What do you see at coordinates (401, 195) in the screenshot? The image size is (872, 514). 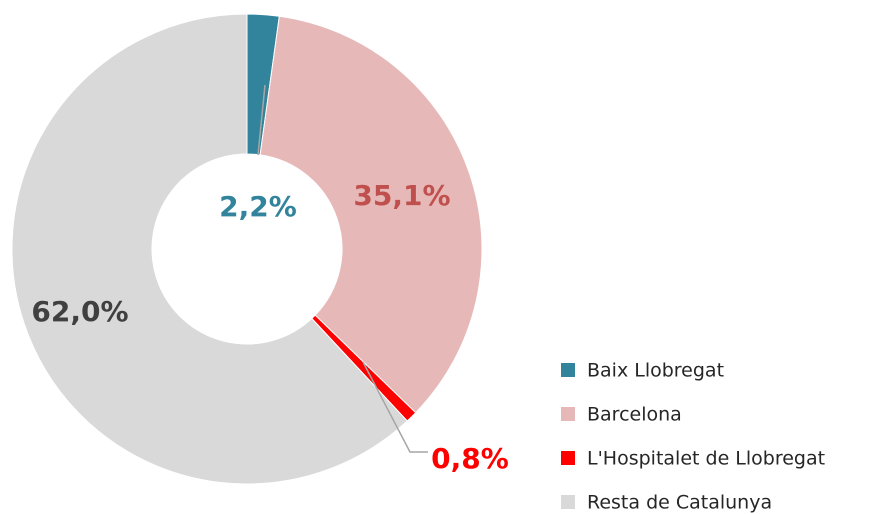 I see `value-label: 35,1%` at bounding box center [401, 195].